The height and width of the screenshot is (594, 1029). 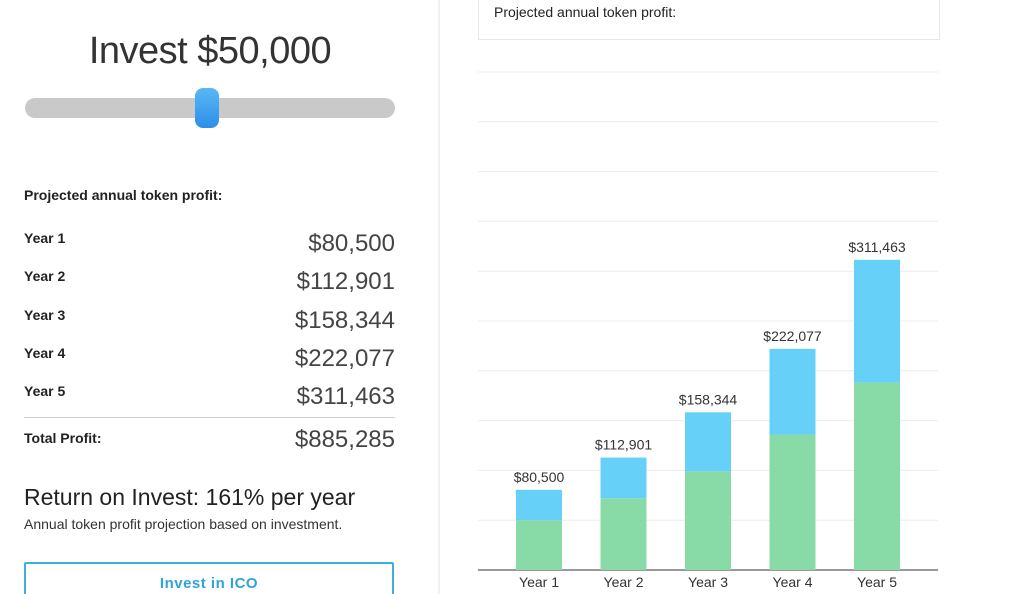 I want to click on profit-row-year-1: Year 1 $80,500, so click(x=209, y=245).